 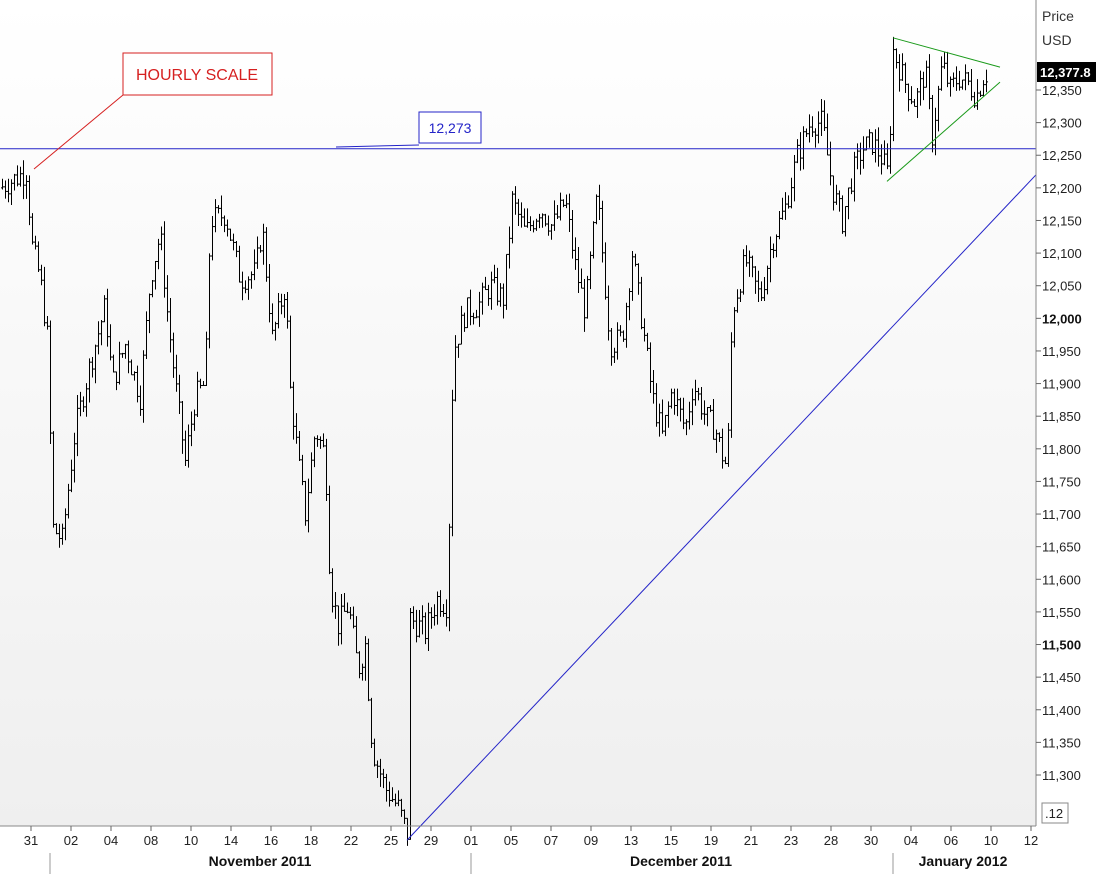 I want to click on month-label: November 2011, so click(x=260, y=861).